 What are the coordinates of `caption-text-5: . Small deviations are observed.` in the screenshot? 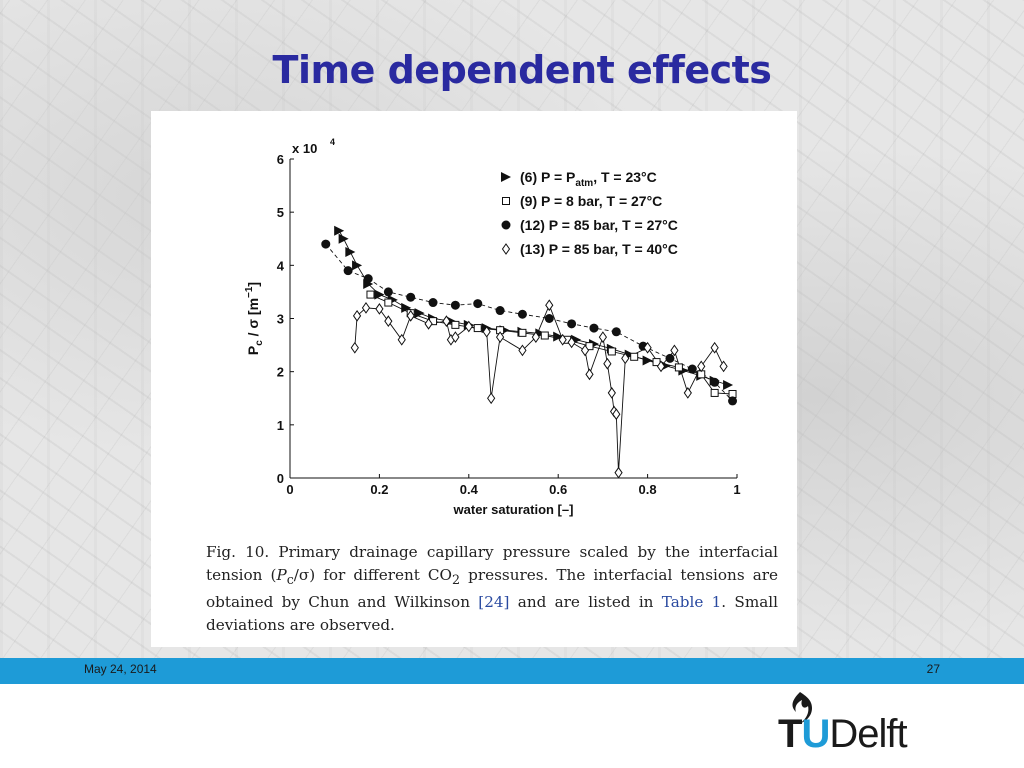 It's located at (492, 613).